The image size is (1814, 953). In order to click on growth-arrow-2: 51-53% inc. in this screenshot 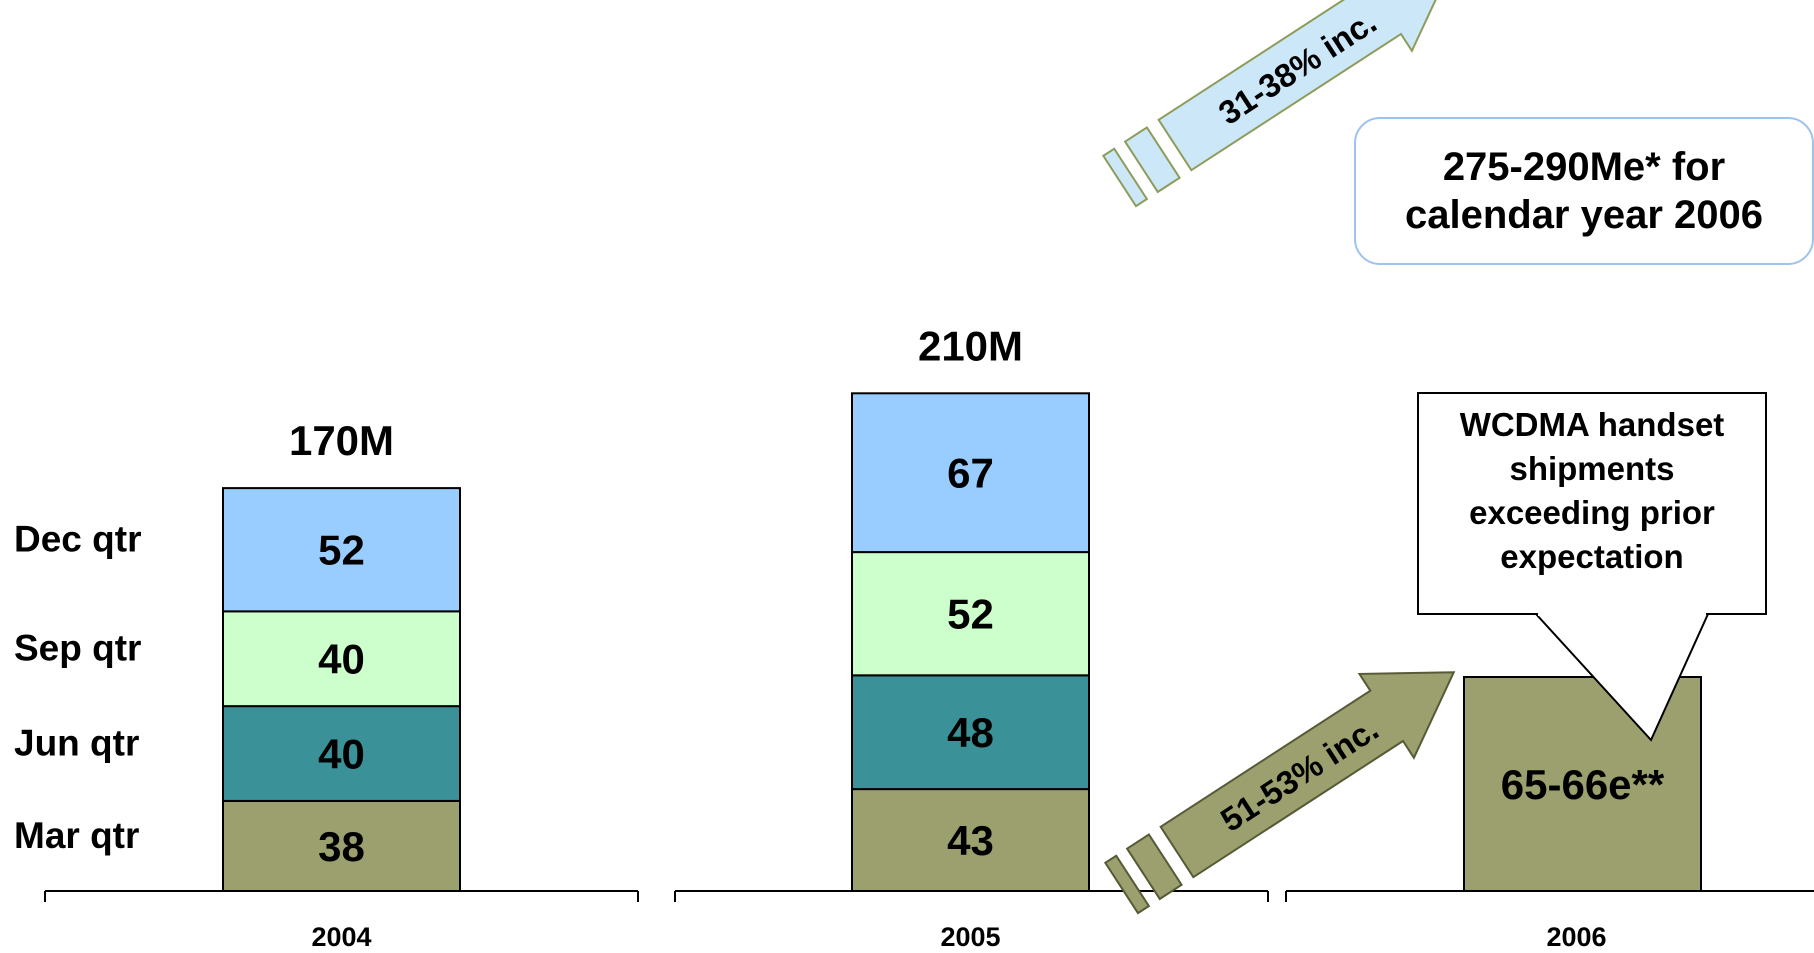, I will do `click(1279, 793)`.